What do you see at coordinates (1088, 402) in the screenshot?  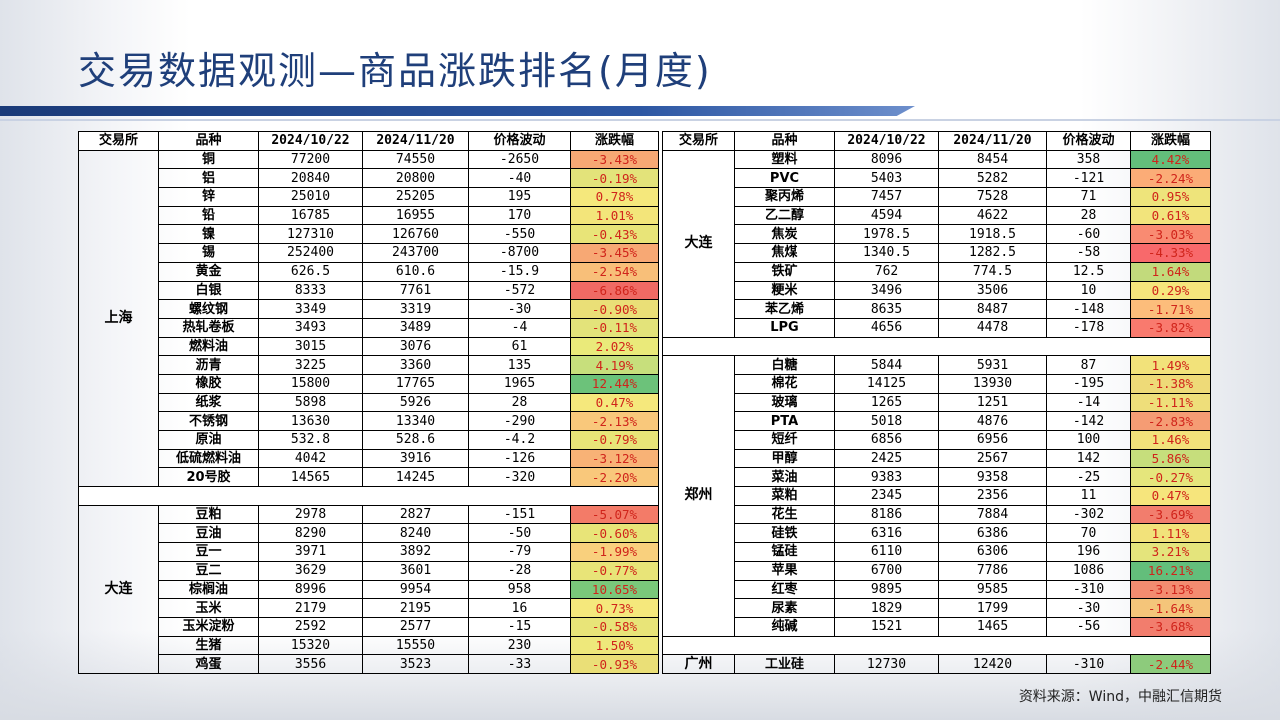 I see `price-change-cell: -14` at bounding box center [1088, 402].